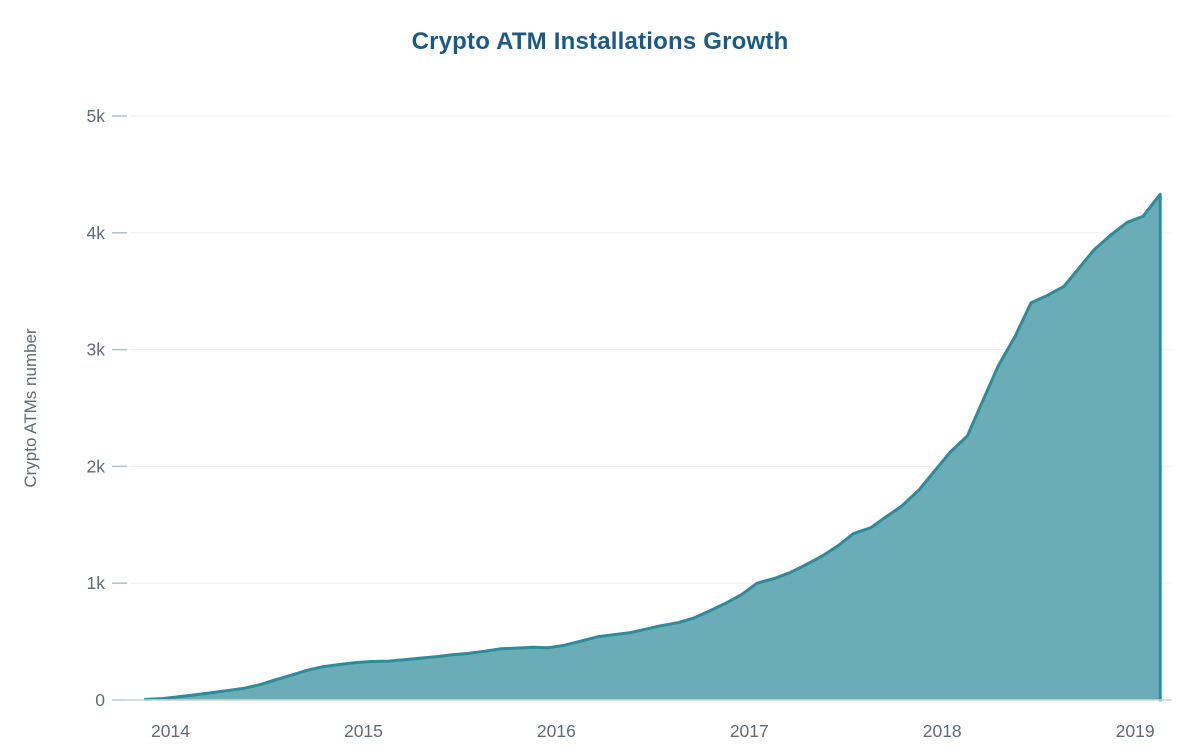  What do you see at coordinates (100, 700) in the screenshot?
I see `y-tick-label: 0` at bounding box center [100, 700].